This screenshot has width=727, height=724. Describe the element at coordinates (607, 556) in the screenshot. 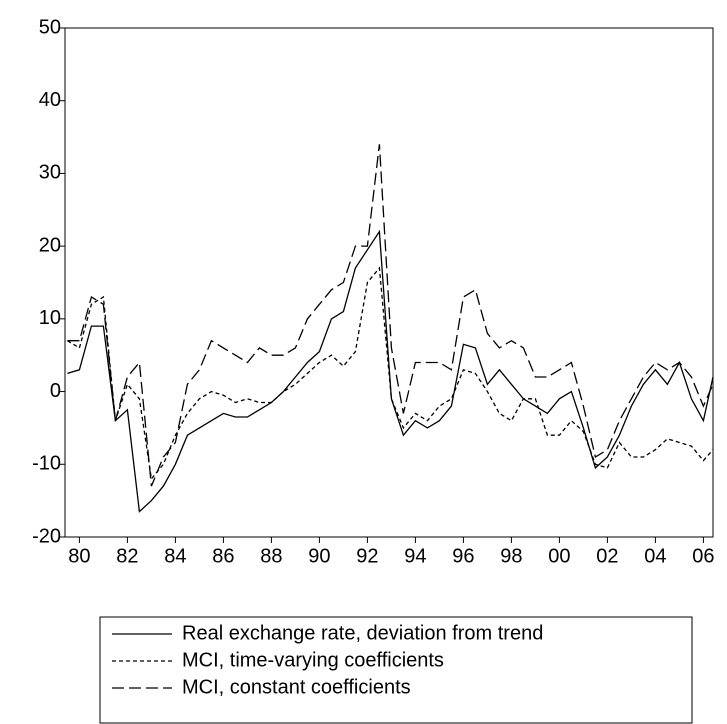

I see `x-tick-label: 02` at that location.